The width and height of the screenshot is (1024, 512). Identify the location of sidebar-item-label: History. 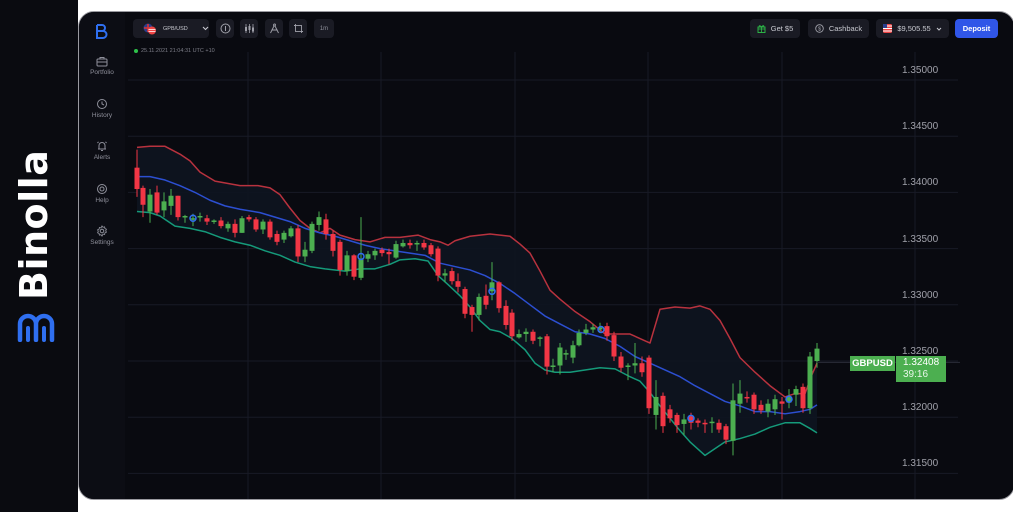
(102, 115).